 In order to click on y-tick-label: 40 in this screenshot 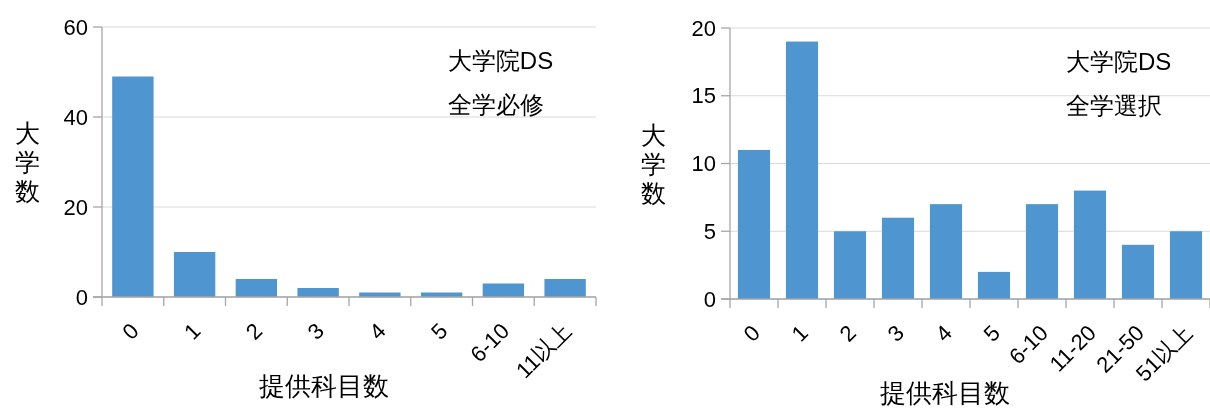, I will do `click(75, 117)`.